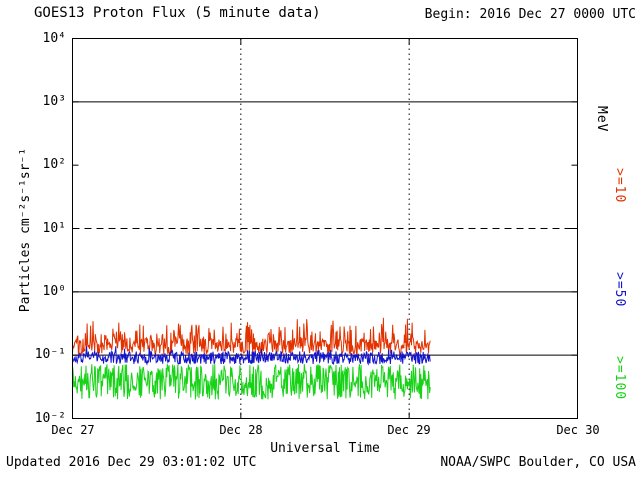 The height and width of the screenshot is (480, 640). What do you see at coordinates (530, 14) in the screenshot?
I see `begin-label: Begin: 2016 Dec 27 0000 UTC` at bounding box center [530, 14].